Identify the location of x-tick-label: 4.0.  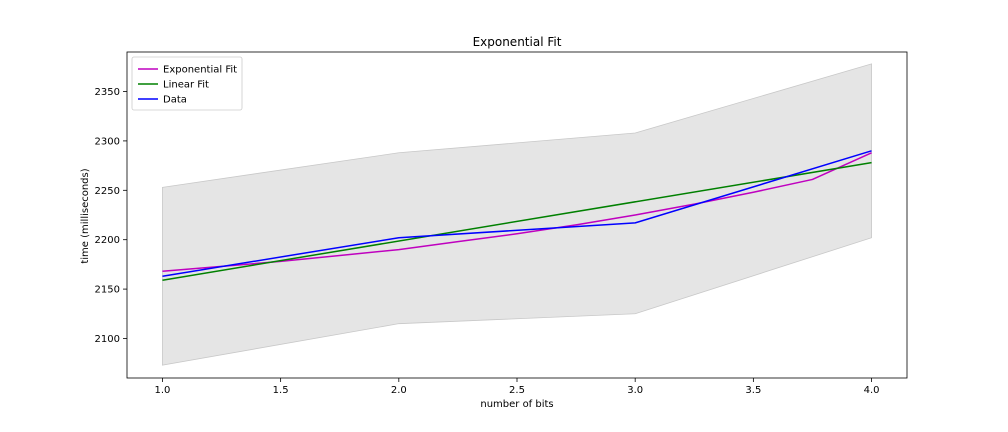
(872, 390).